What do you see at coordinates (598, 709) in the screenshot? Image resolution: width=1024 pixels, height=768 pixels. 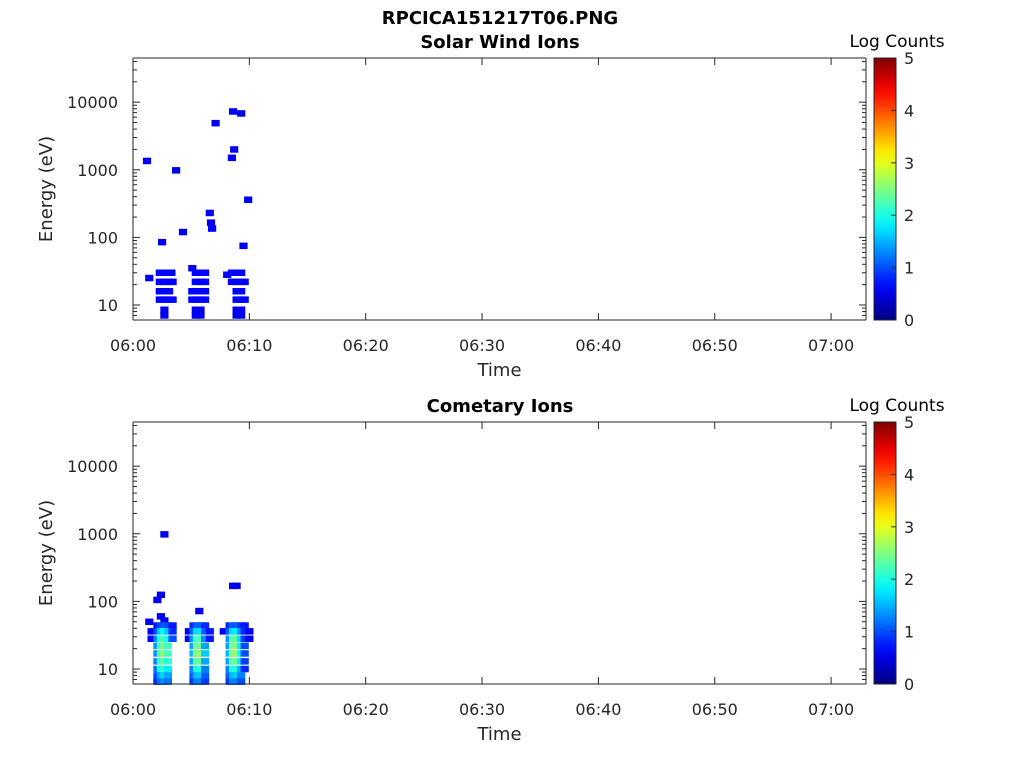 I see `x-tick-label: 06:40` at bounding box center [598, 709].